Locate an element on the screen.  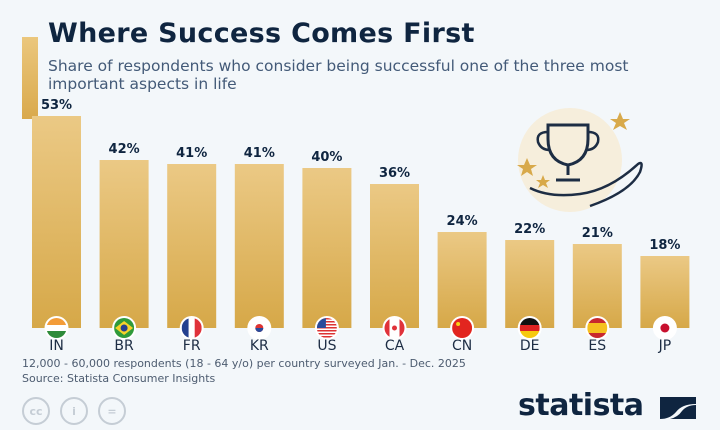
bar-group-fr: 41% FR is located at coordinates (192, 250).